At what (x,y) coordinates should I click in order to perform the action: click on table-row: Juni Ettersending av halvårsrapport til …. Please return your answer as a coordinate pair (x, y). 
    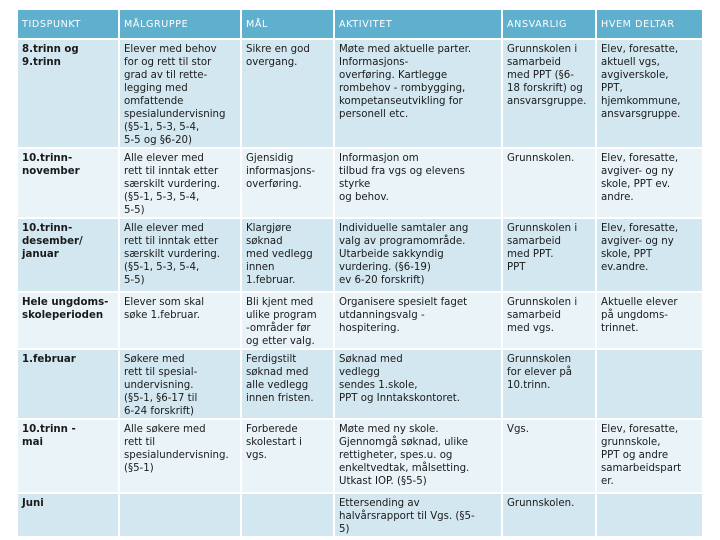
    Looking at the image, I should click on (360, 515).